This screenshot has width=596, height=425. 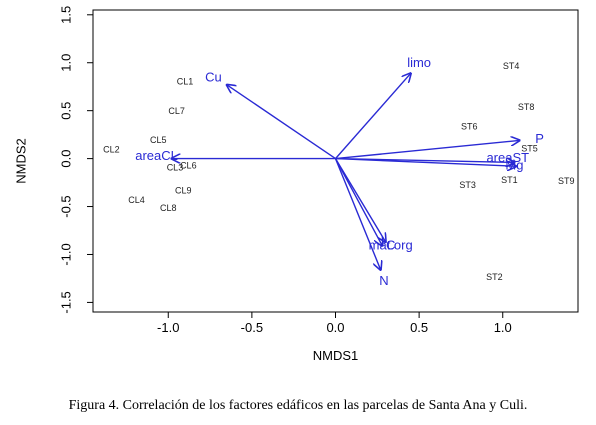 What do you see at coordinates (65, 254) in the screenshot?
I see `y-tick-label: -1.0` at bounding box center [65, 254].